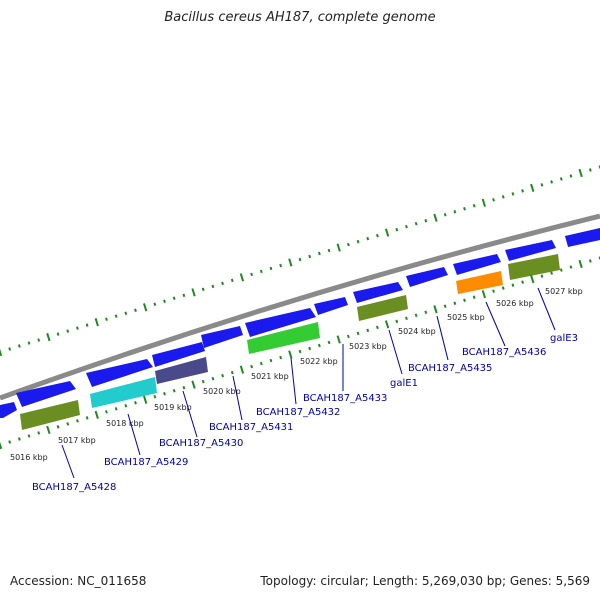  What do you see at coordinates (146, 462) in the screenshot?
I see `gene-label: BCAH187_A5429` at bounding box center [146, 462].